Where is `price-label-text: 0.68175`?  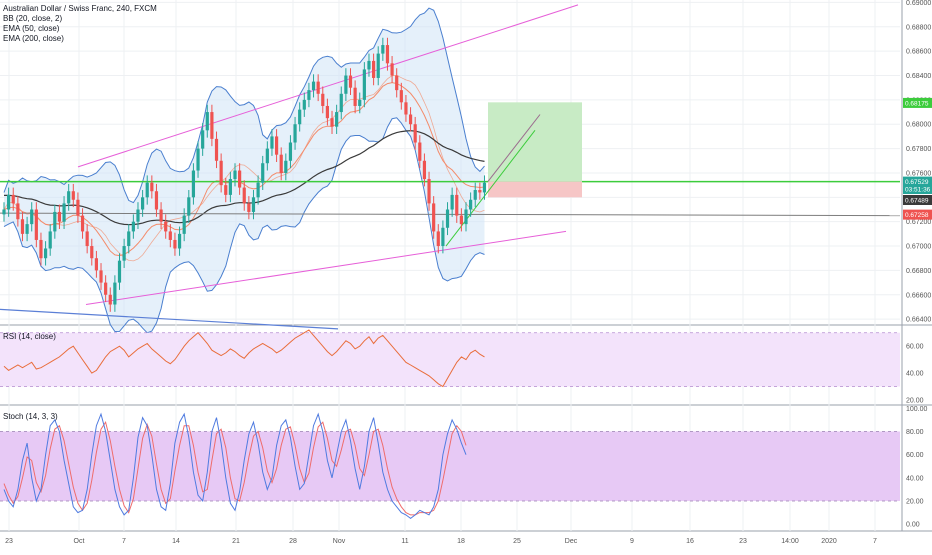
price-label-text: 0.68175 is located at coordinates (917, 103).